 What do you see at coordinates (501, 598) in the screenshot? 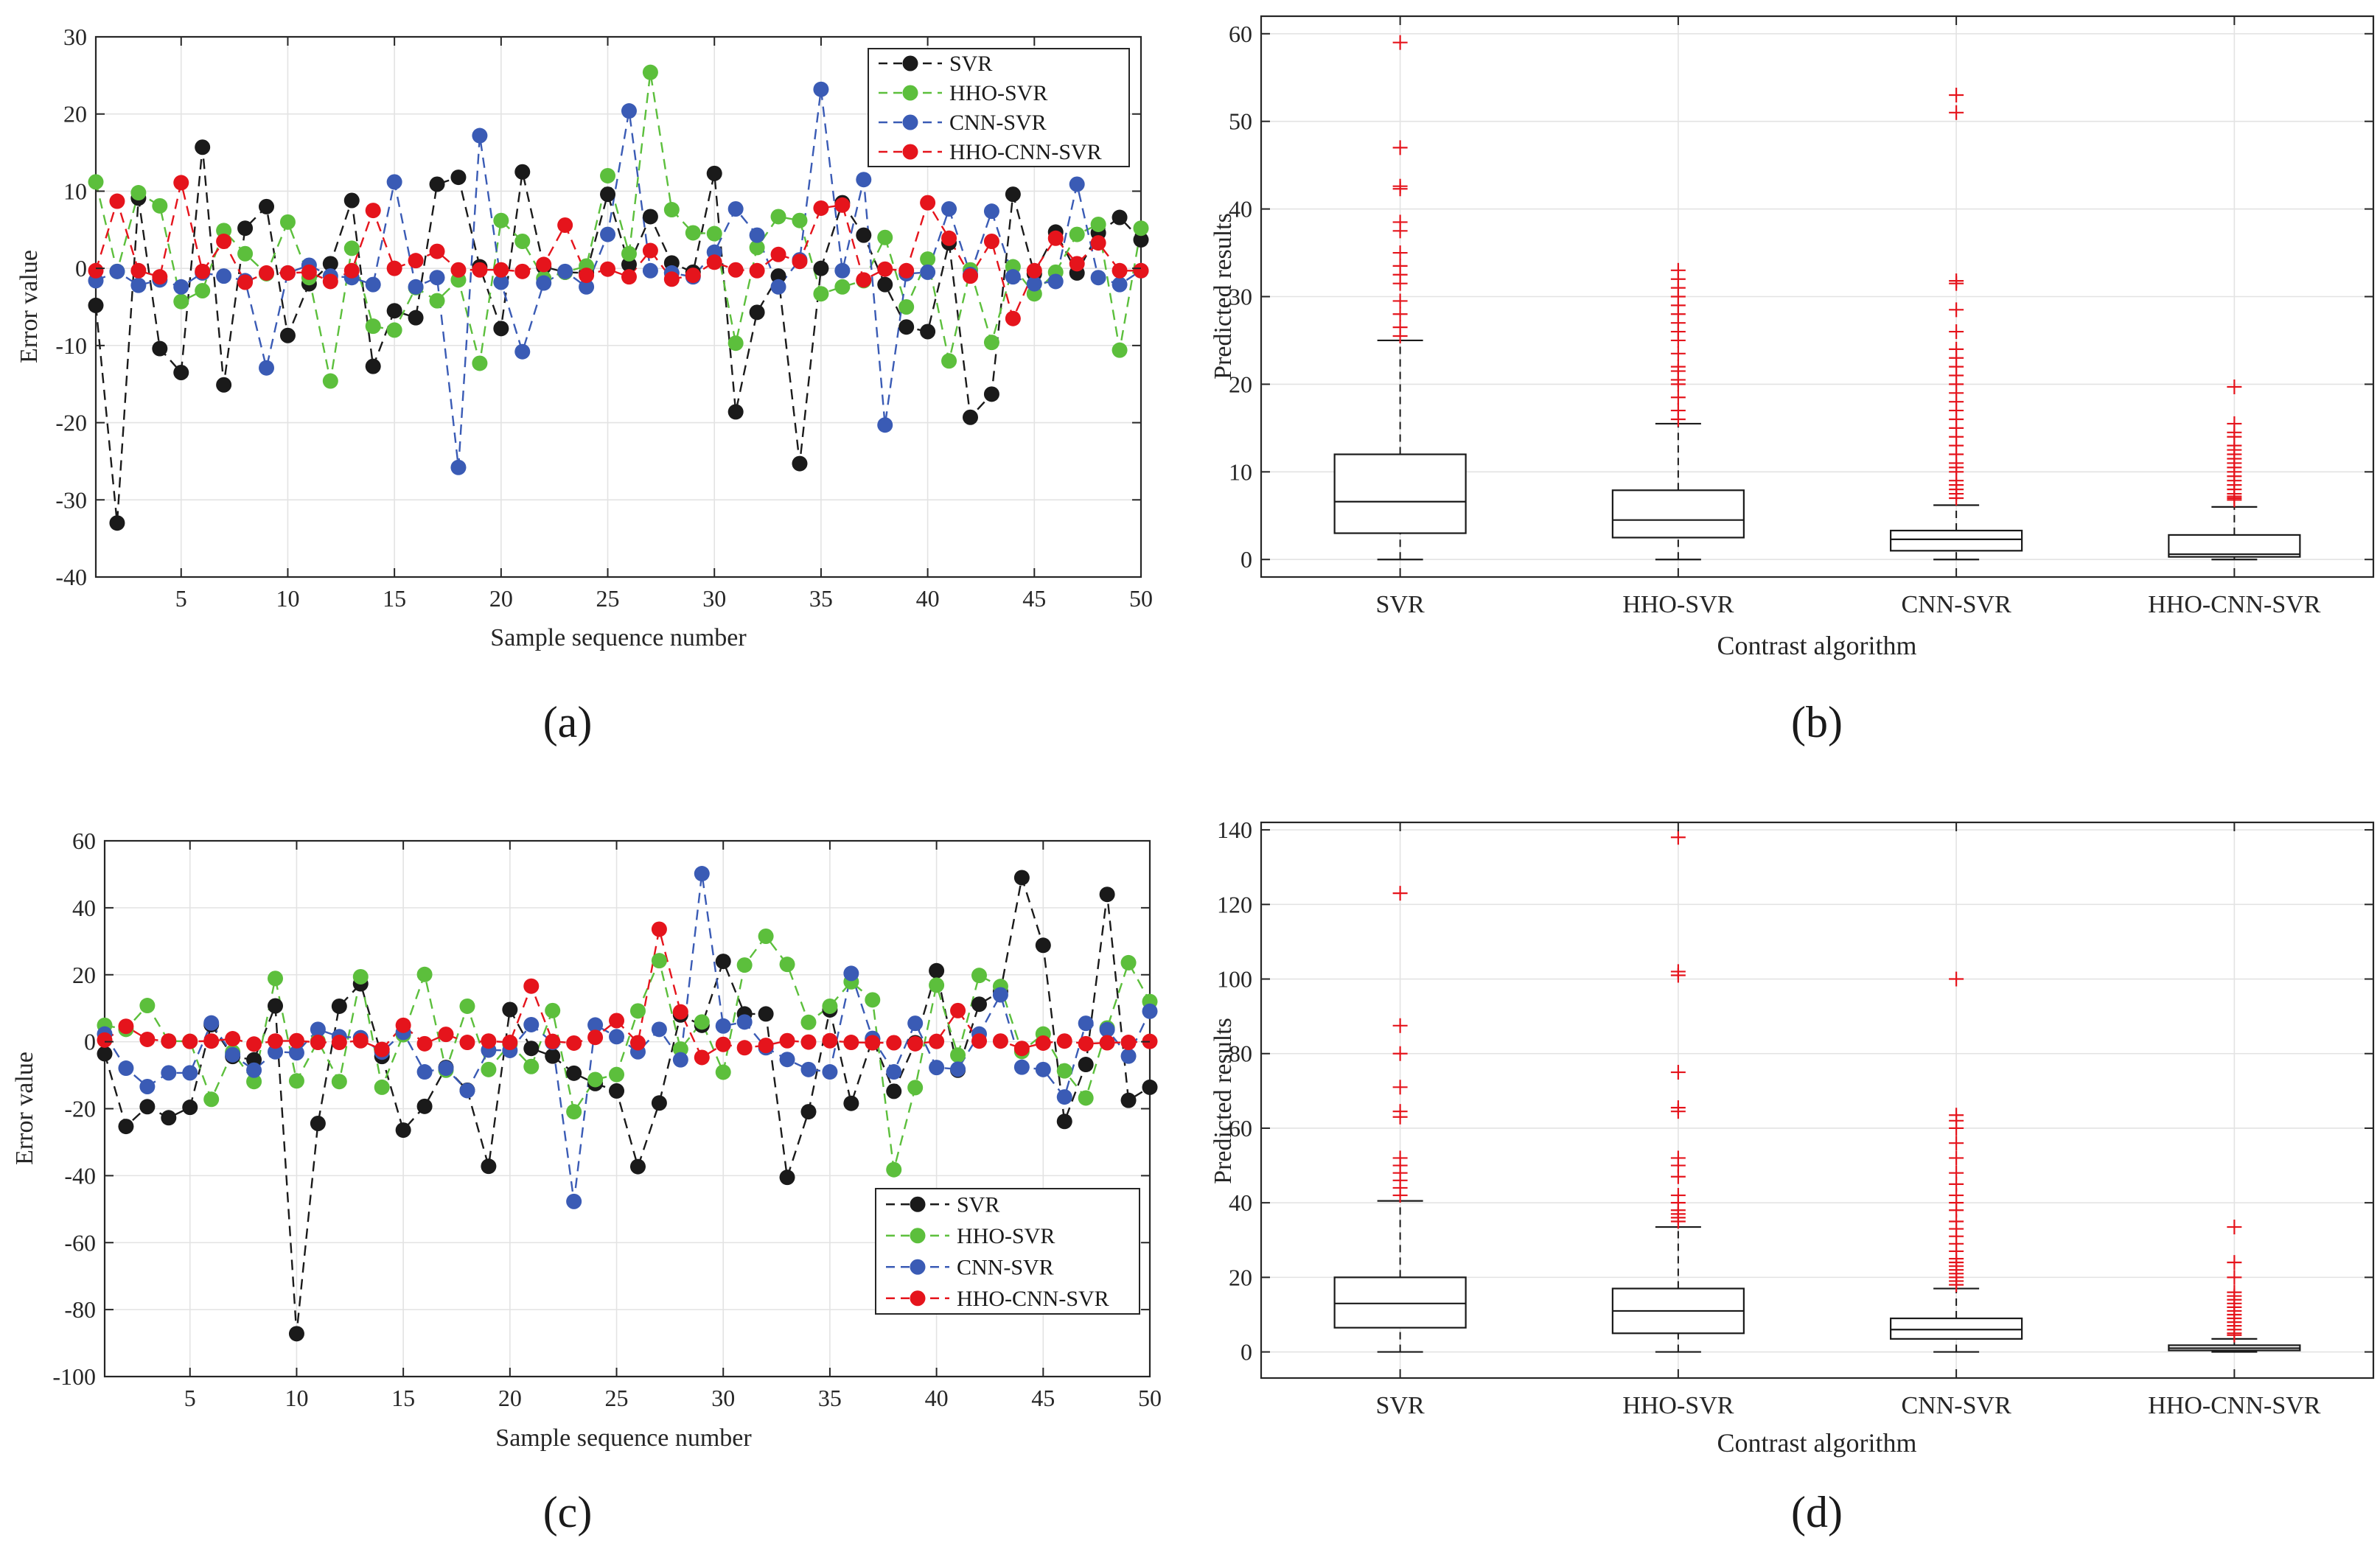
I see `x-tick-label: 20` at bounding box center [501, 598].